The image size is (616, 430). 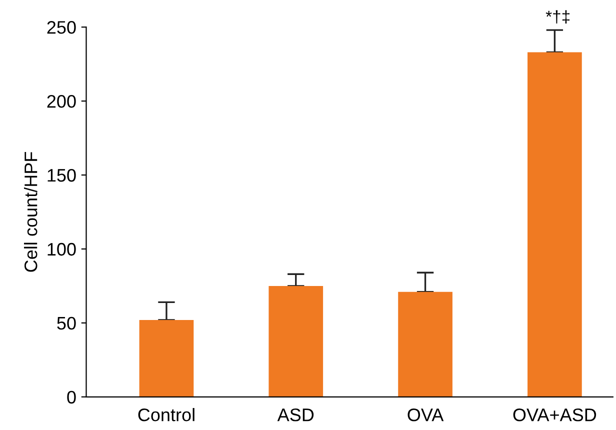 I want to click on x-tick-label: OVA, so click(x=426, y=415).